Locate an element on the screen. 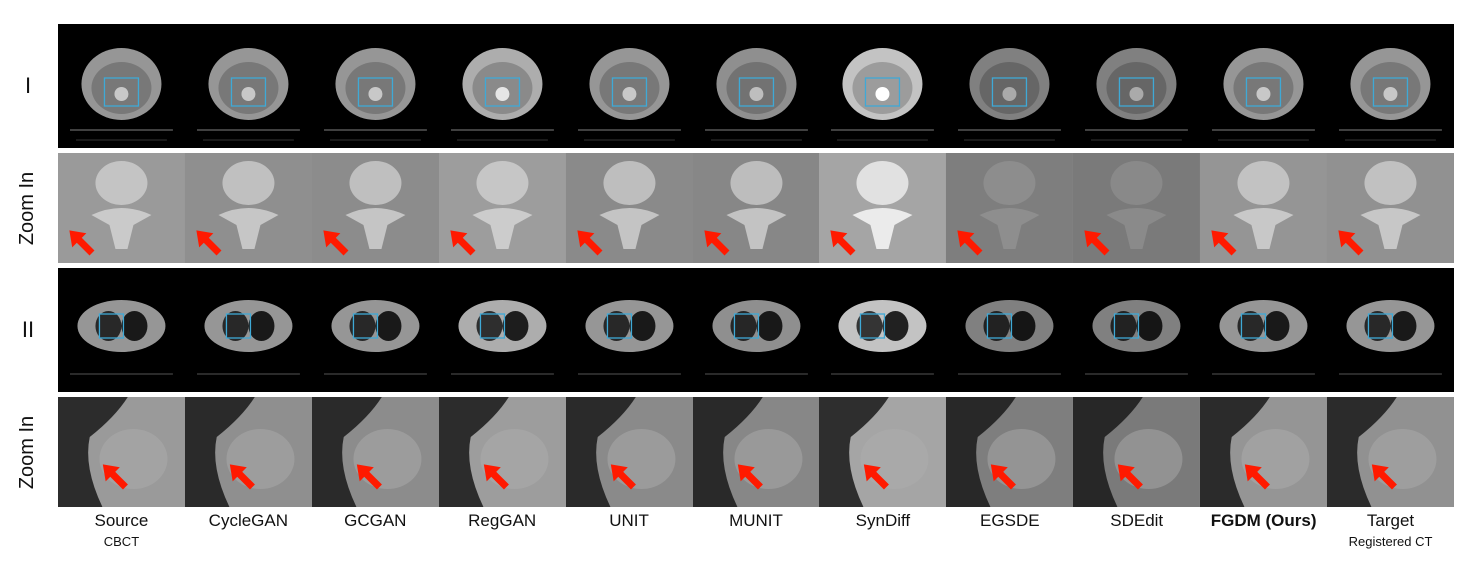 Image resolution: width=1478 pixels, height=579 pixels. ct-slice-target is located at coordinates (1390, 86).